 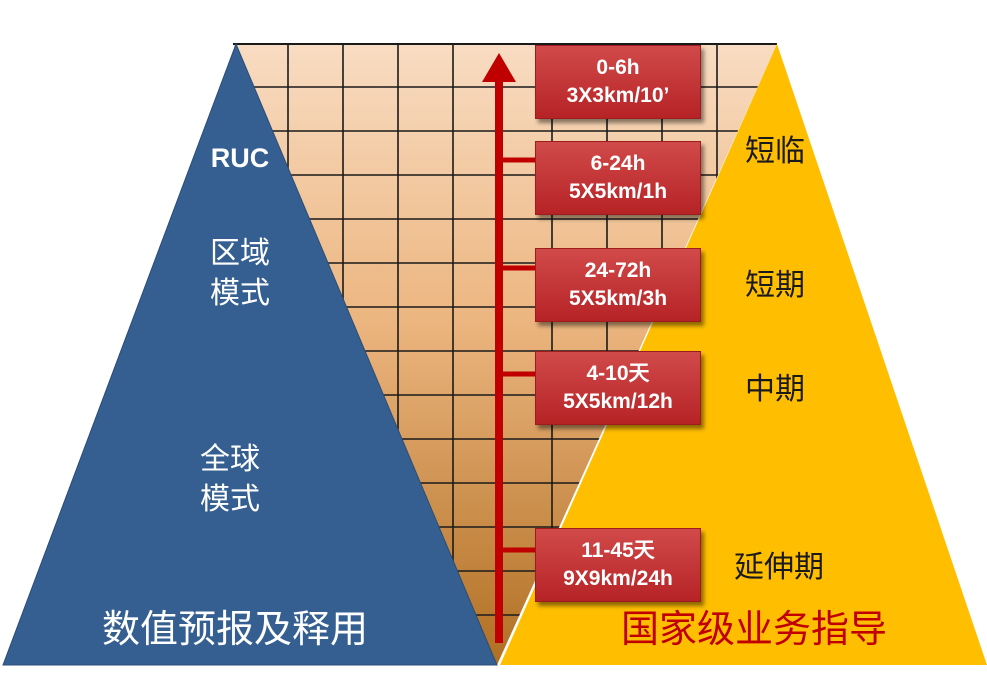 What do you see at coordinates (618, 178) in the screenshot?
I see `timeline-box-6-24h: 6-24h 5X5km/1h` at bounding box center [618, 178].